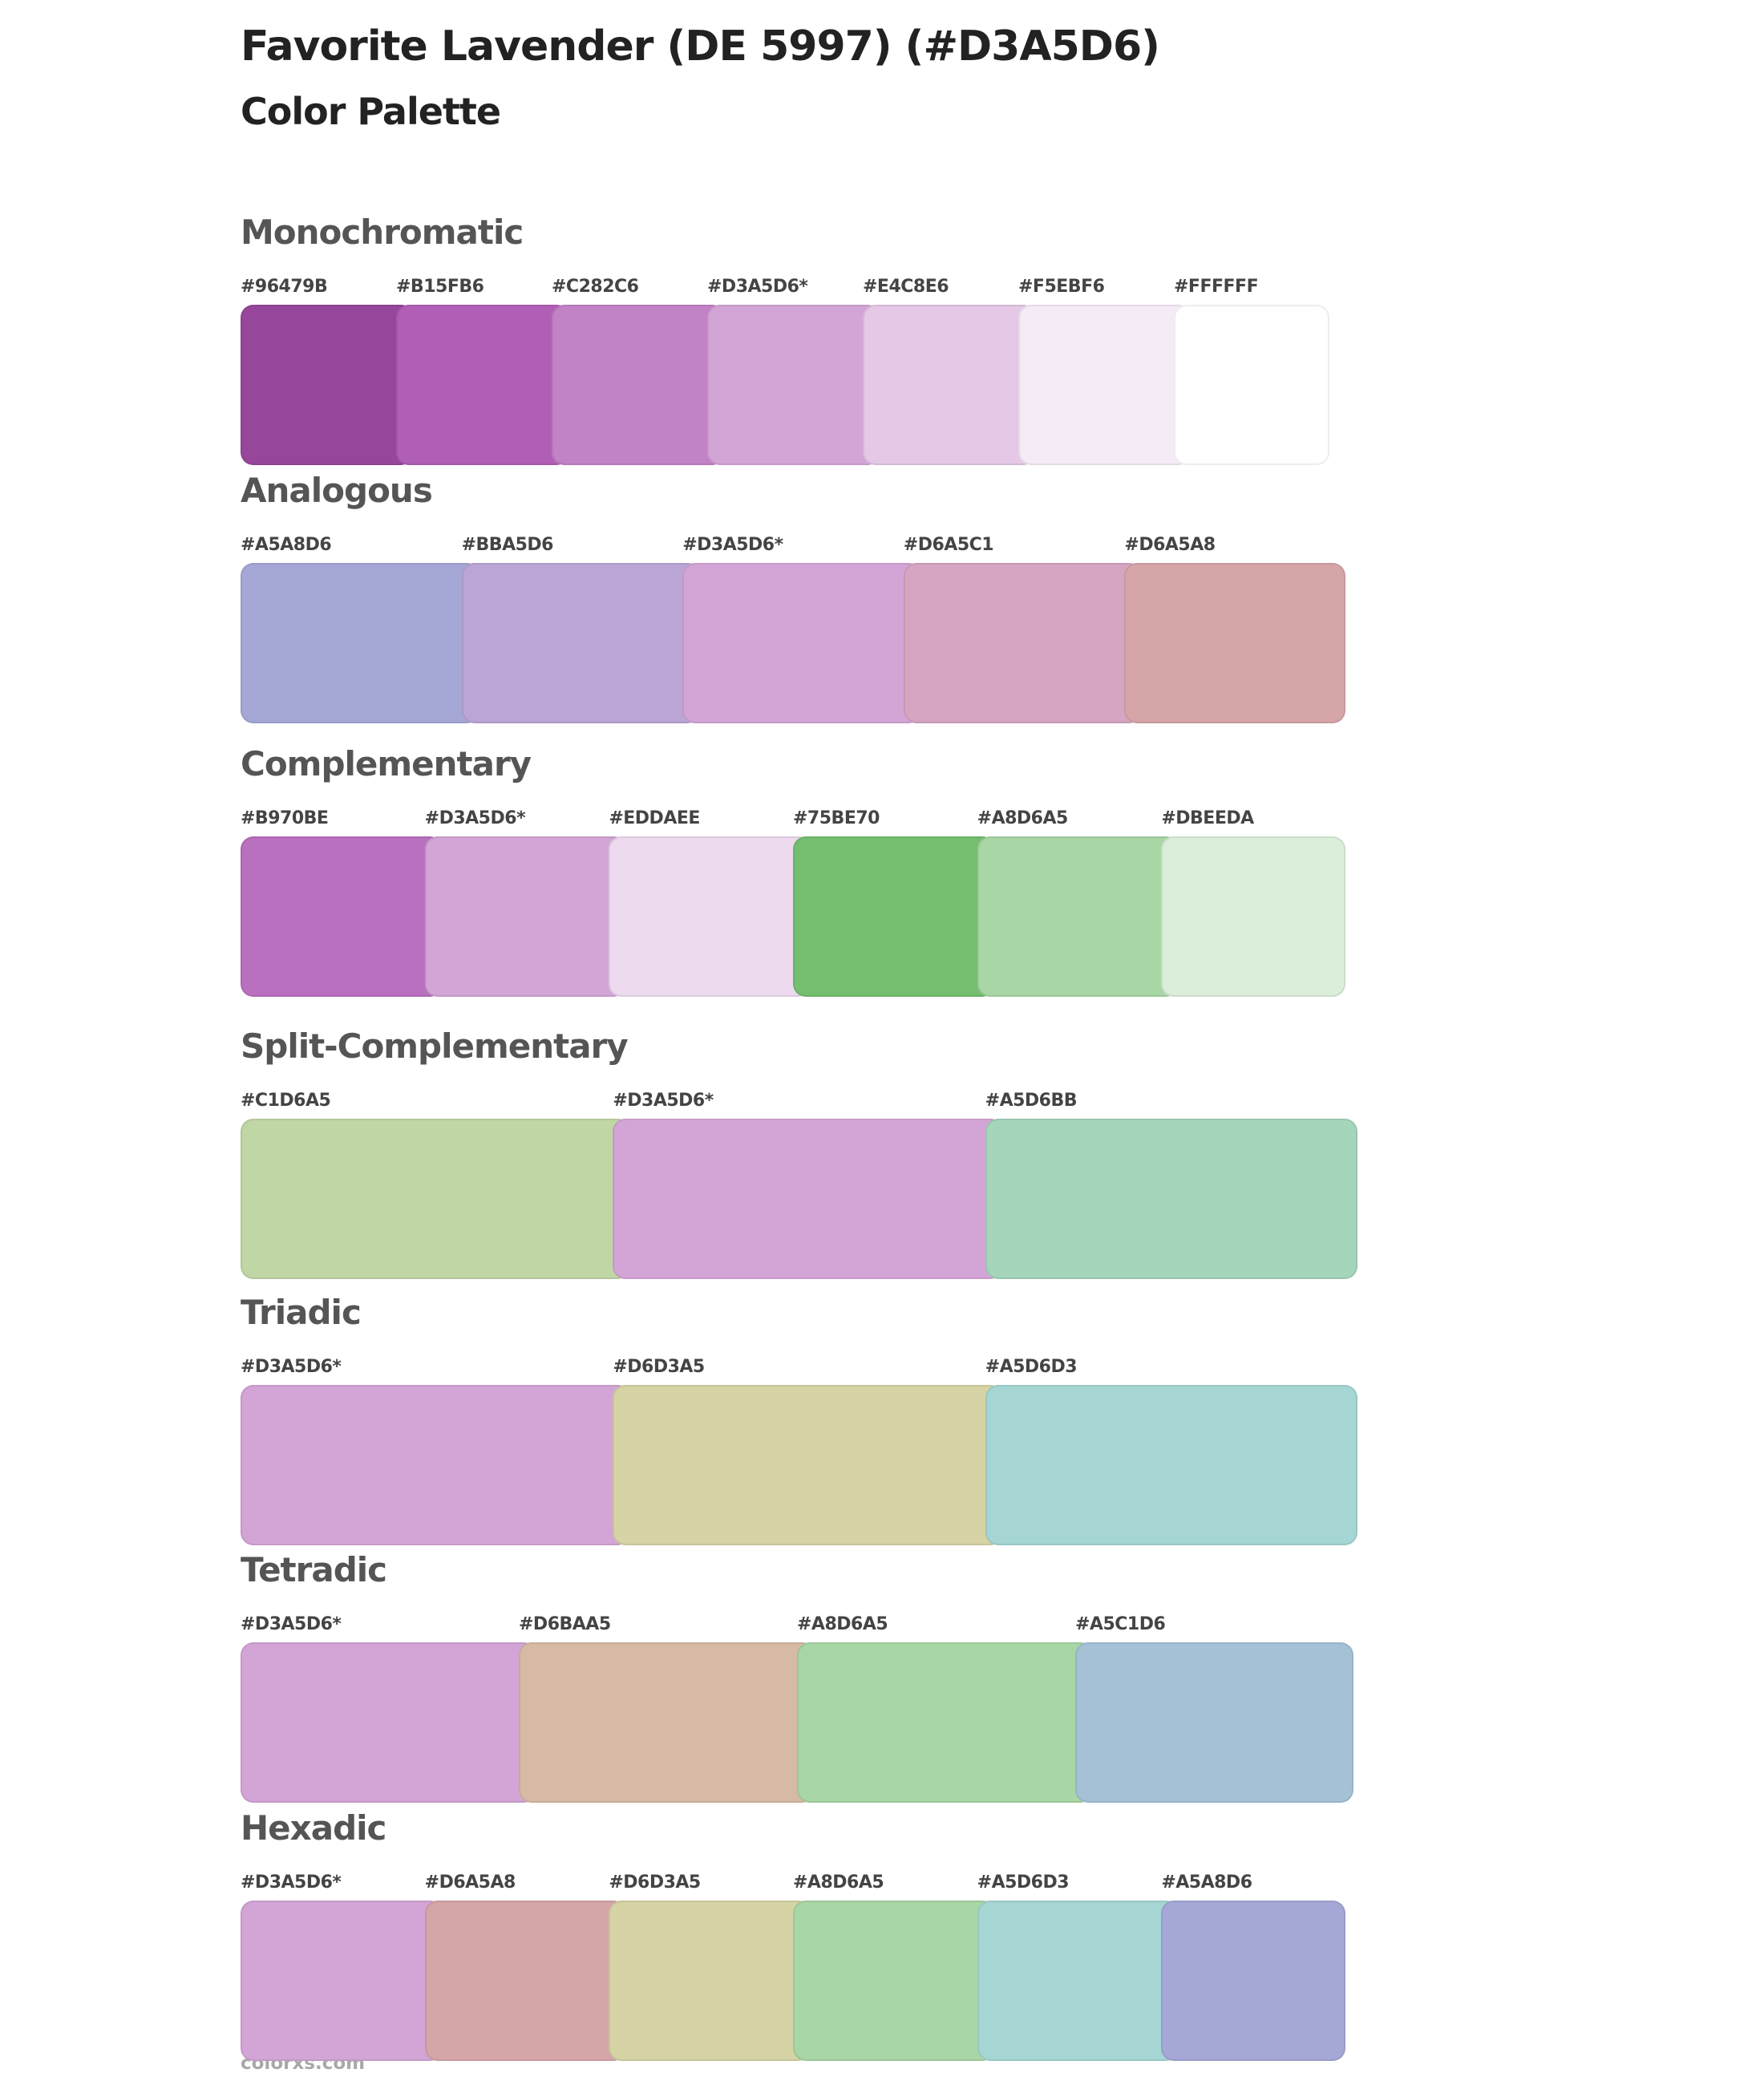 This screenshot has height=2085, width=1764. I want to click on swatch-hex-label: #B15FB6, so click(440, 287).